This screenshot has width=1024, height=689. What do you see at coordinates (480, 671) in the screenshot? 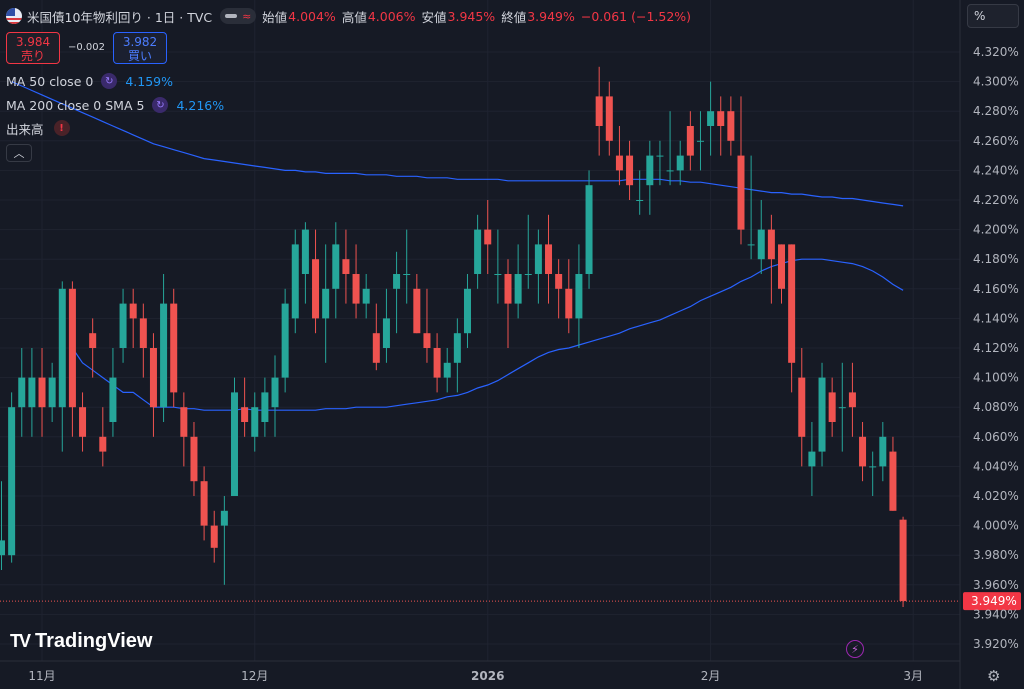
I see `time-axis: 11月 12月 2026 2月 3月` at bounding box center [480, 671].